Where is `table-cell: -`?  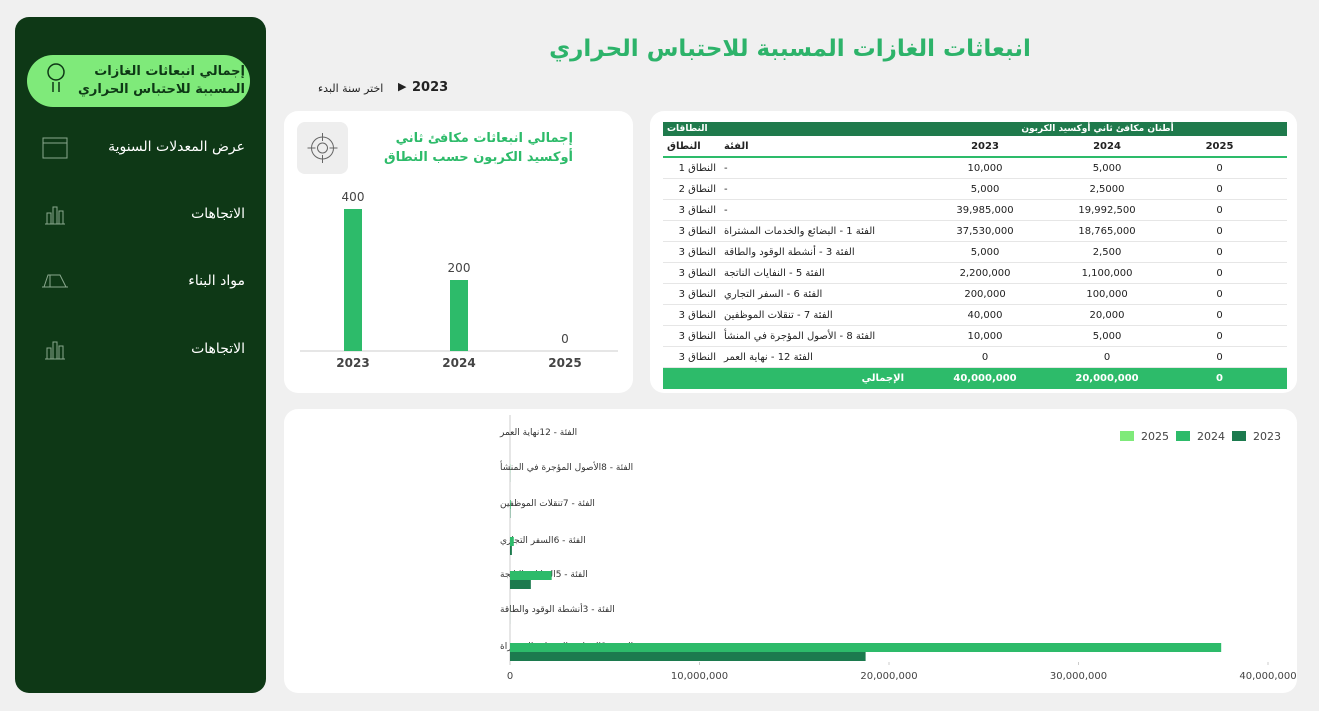 table-cell: - is located at coordinates (814, 210).